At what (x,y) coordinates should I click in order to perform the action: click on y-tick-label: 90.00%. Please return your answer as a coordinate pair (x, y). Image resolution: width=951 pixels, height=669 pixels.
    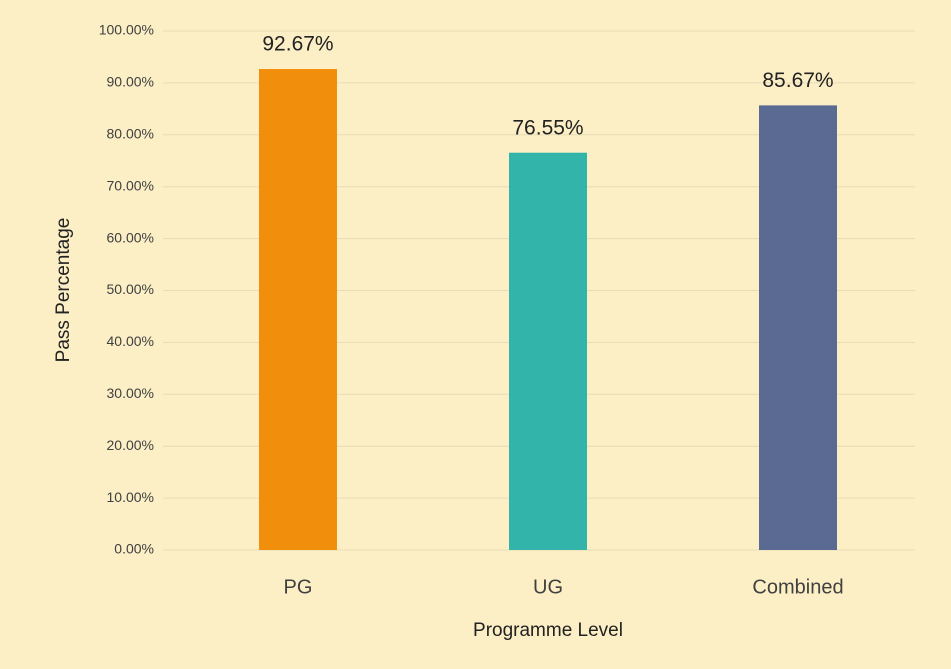
    Looking at the image, I should click on (130, 82).